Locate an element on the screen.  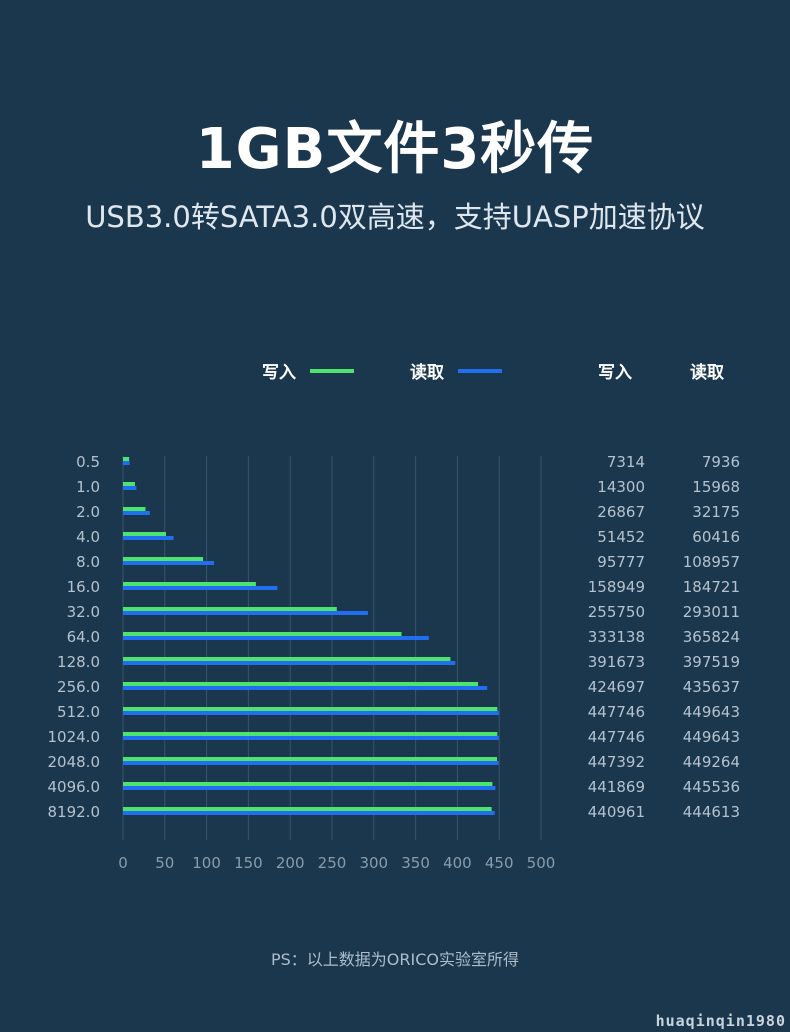
y-tick-label: 2048.0 is located at coordinates (74, 762).